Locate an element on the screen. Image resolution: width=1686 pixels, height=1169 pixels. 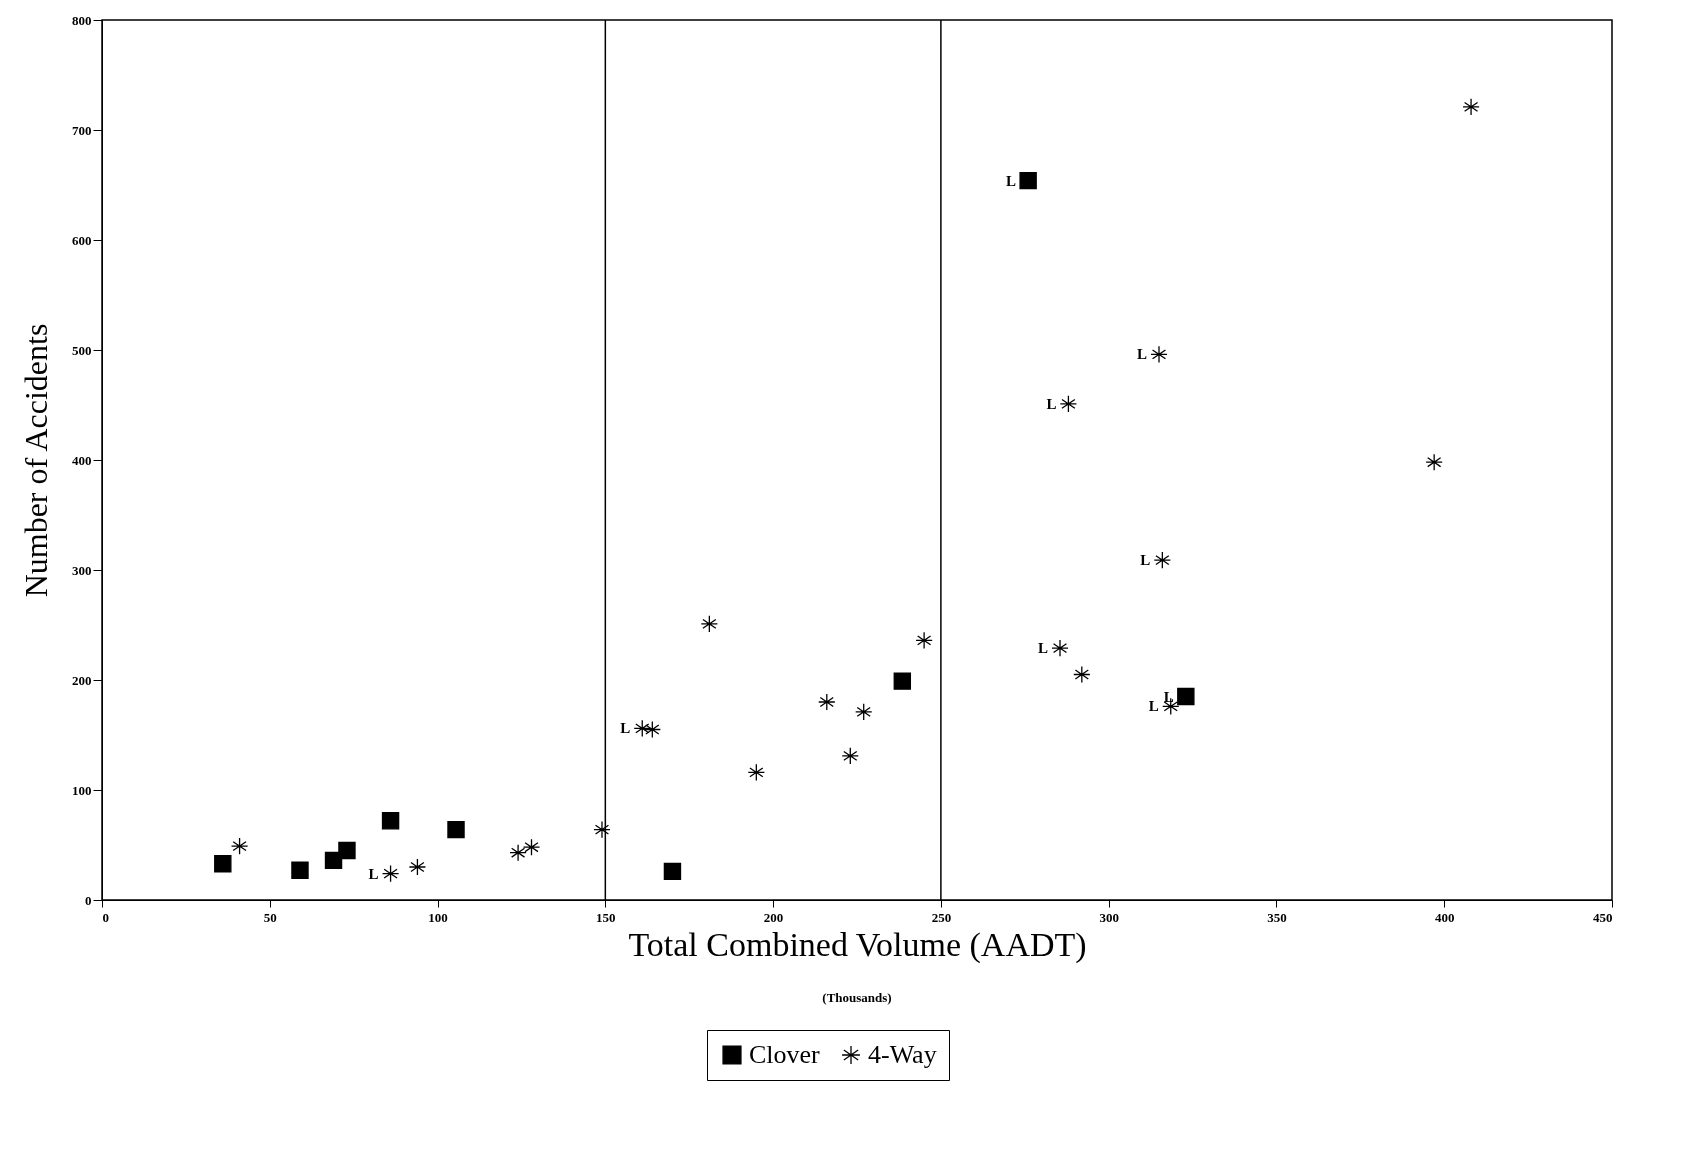
x-tick-label: 300 is located at coordinates (1109, 917).